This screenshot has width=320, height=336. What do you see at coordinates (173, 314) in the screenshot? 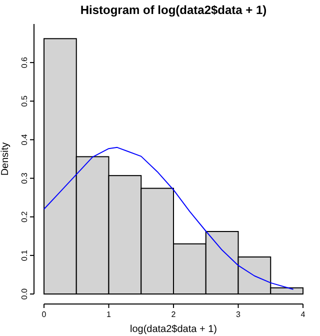
I see `x-tick-label: 2` at bounding box center [173, 314].